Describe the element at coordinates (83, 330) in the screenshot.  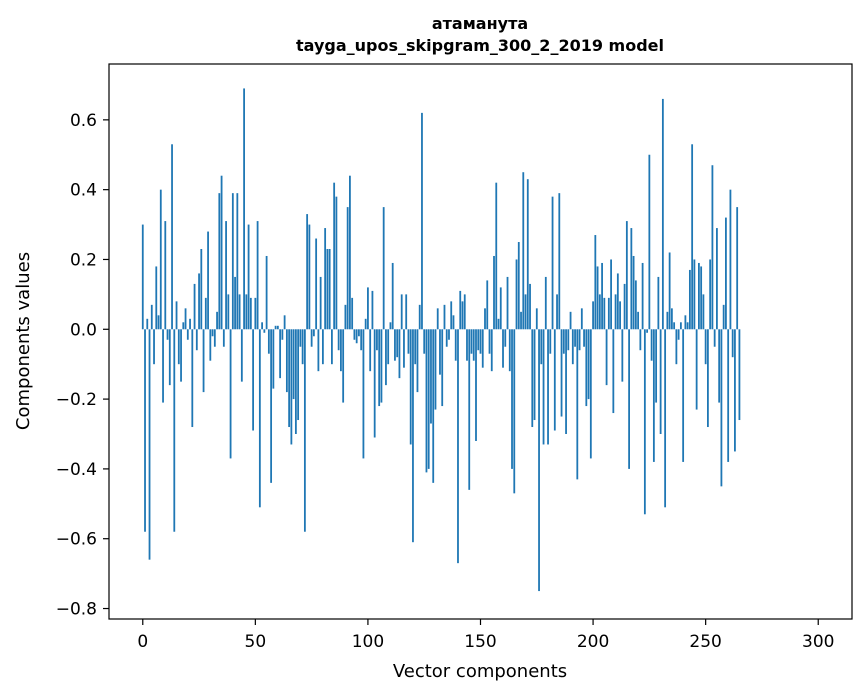
I see `y-tick-label: 0.0` at that location.